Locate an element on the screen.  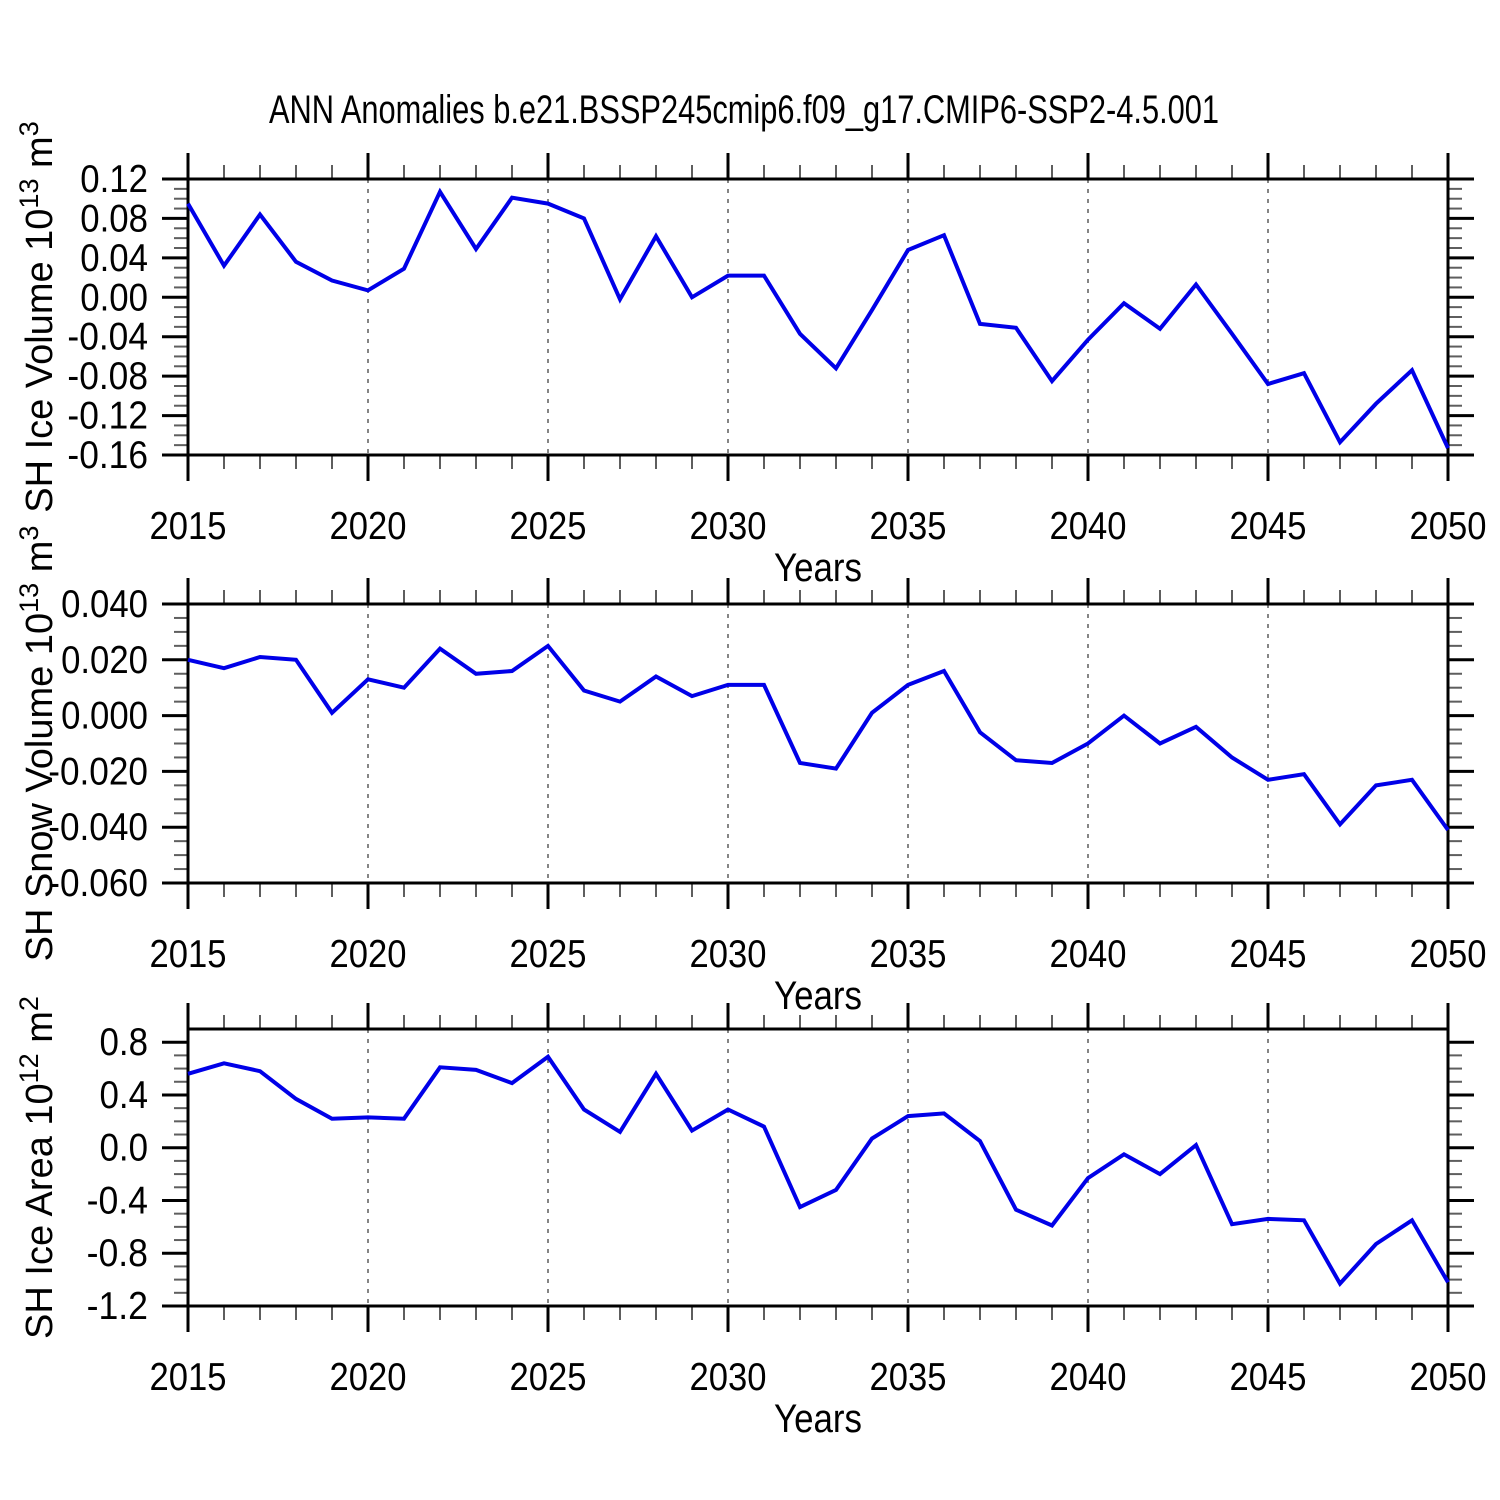
y-tick-label: -0.060 is located at coordinates (98, 883).